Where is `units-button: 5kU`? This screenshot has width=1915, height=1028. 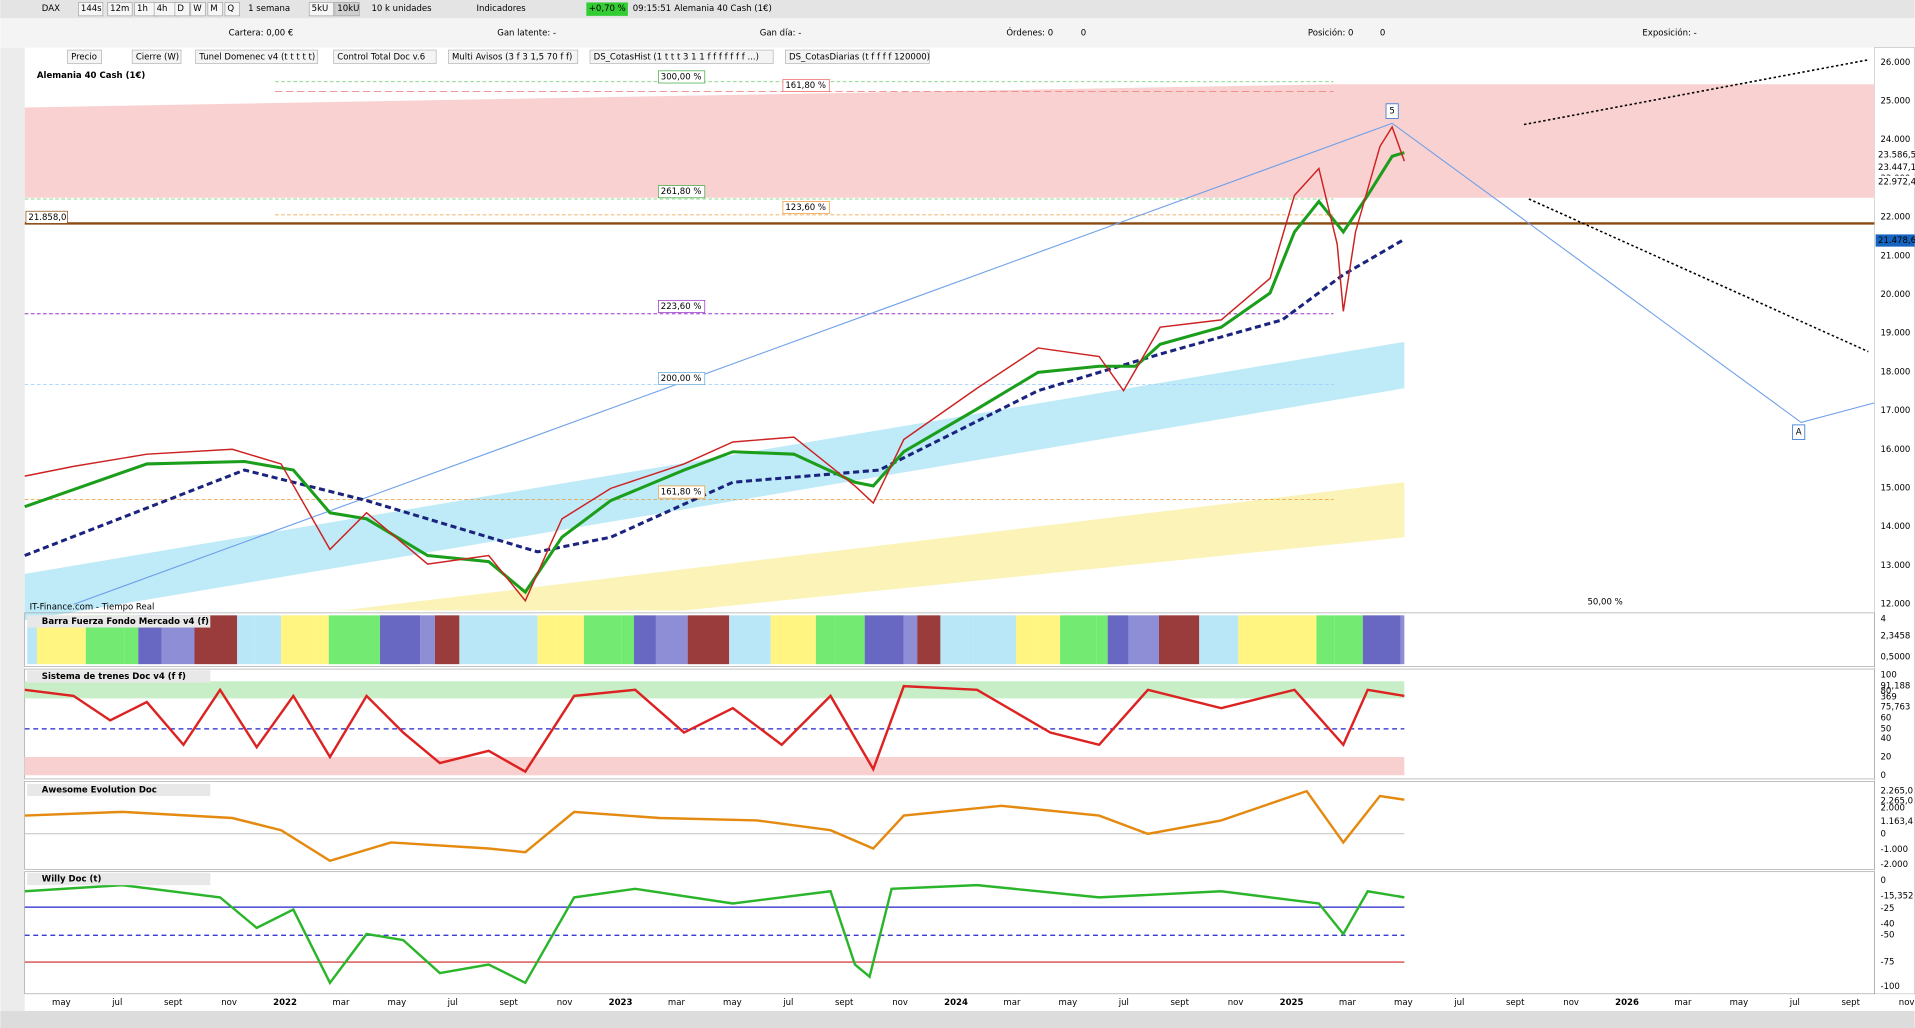
units-button: 5kU is located at coordinates (320, 9).